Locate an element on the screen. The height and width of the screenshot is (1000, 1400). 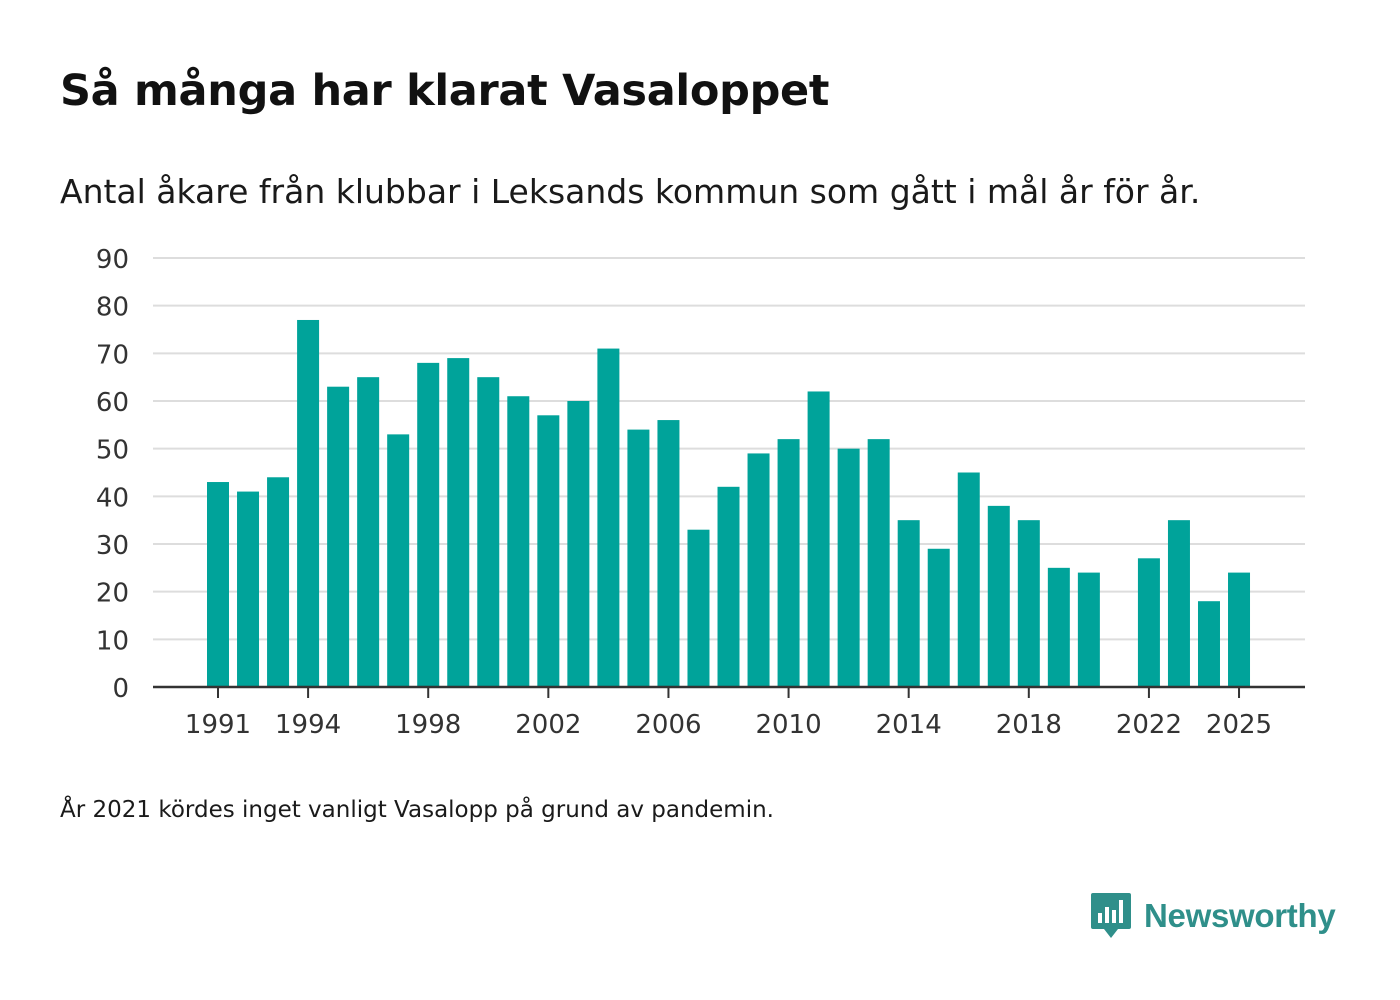
bar-2002 is located at coordinates (548, 551).